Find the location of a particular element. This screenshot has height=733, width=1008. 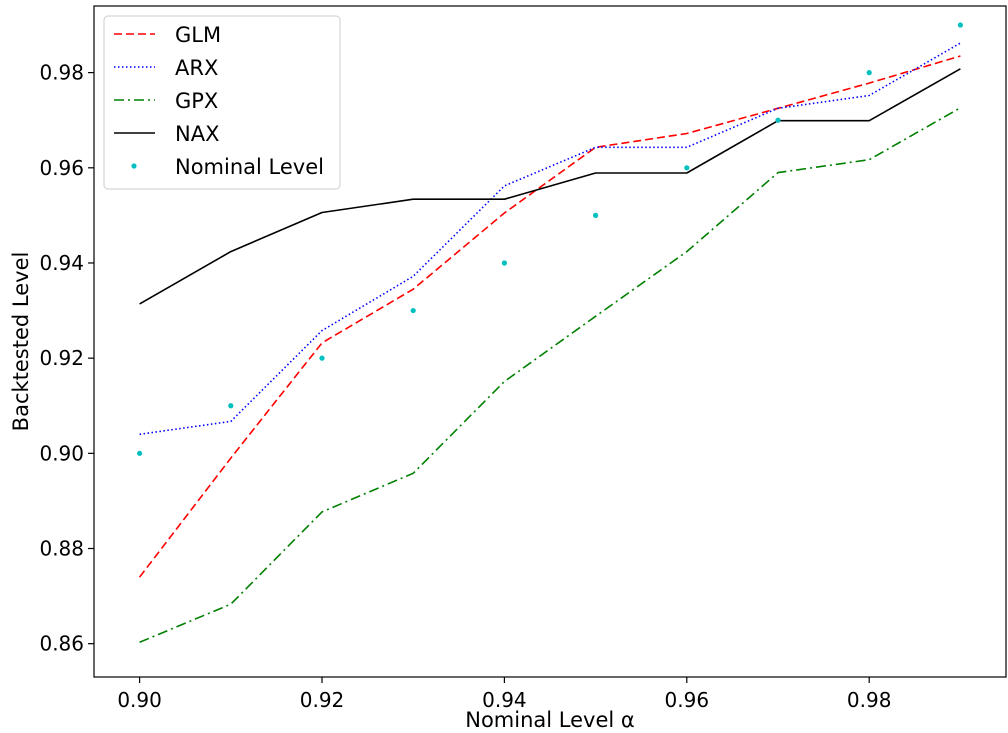

legend-nominal-level-label: Nominal Level is located at coordinates (249, 167).